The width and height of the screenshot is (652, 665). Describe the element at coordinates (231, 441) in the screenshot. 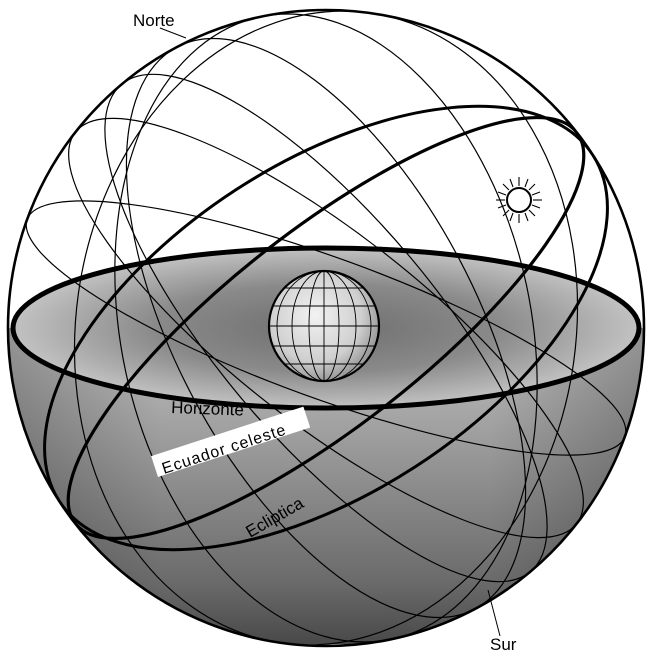

I see `equator-label-background` at that location.